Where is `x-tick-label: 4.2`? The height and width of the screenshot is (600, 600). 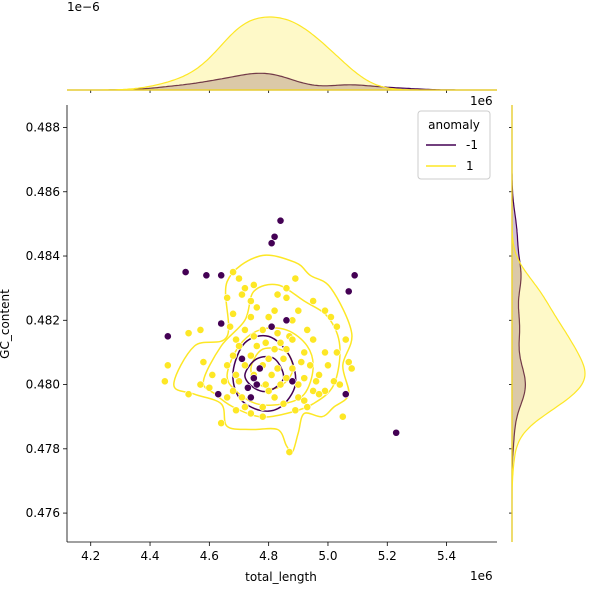
x-tick-label: 4.2 is located at coordinates (90, 556).